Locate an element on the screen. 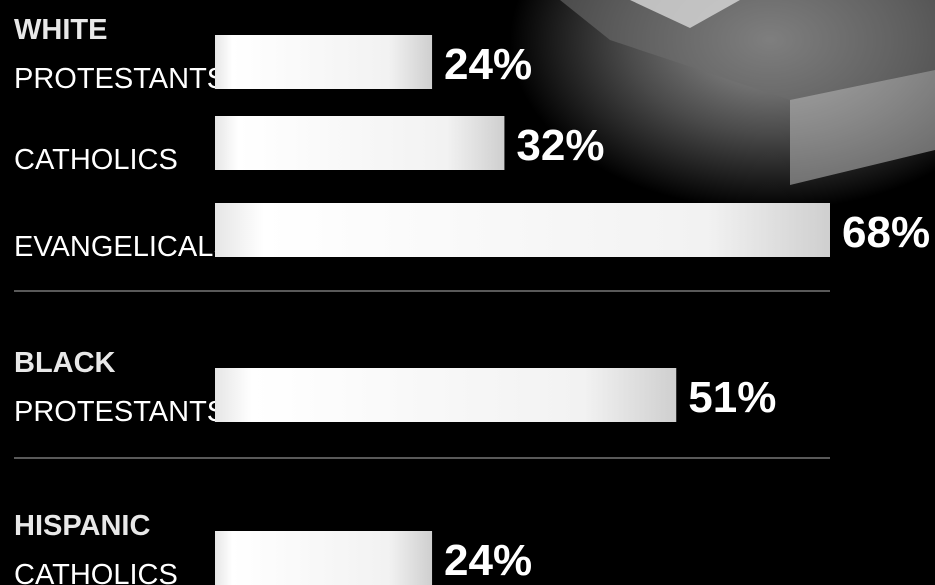 Image resolution: width=935 pixels, height=585 pixels. value-label: 32% is located at coordinates (560, 145).